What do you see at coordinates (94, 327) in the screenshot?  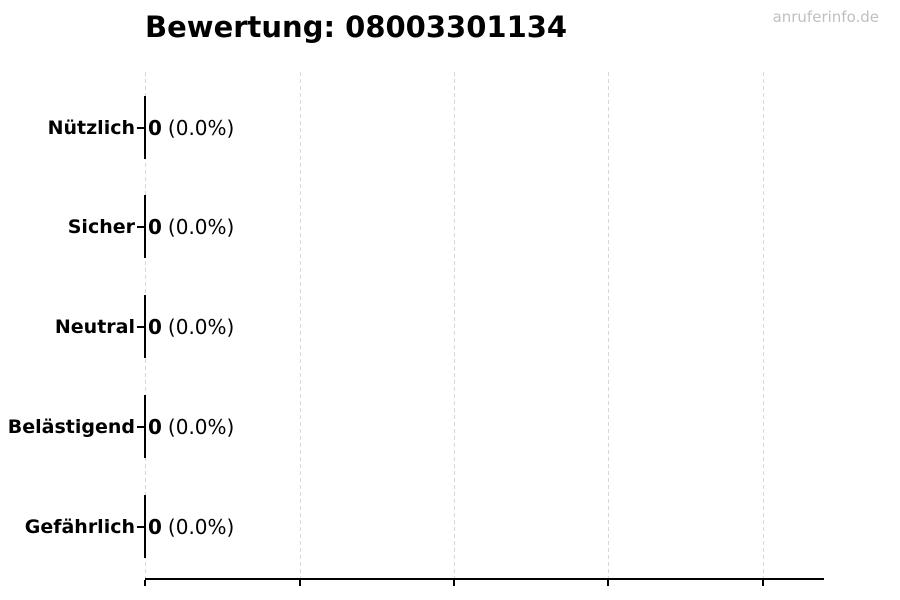 I see `category-label: Neutral` at bounding box center [94, 327].